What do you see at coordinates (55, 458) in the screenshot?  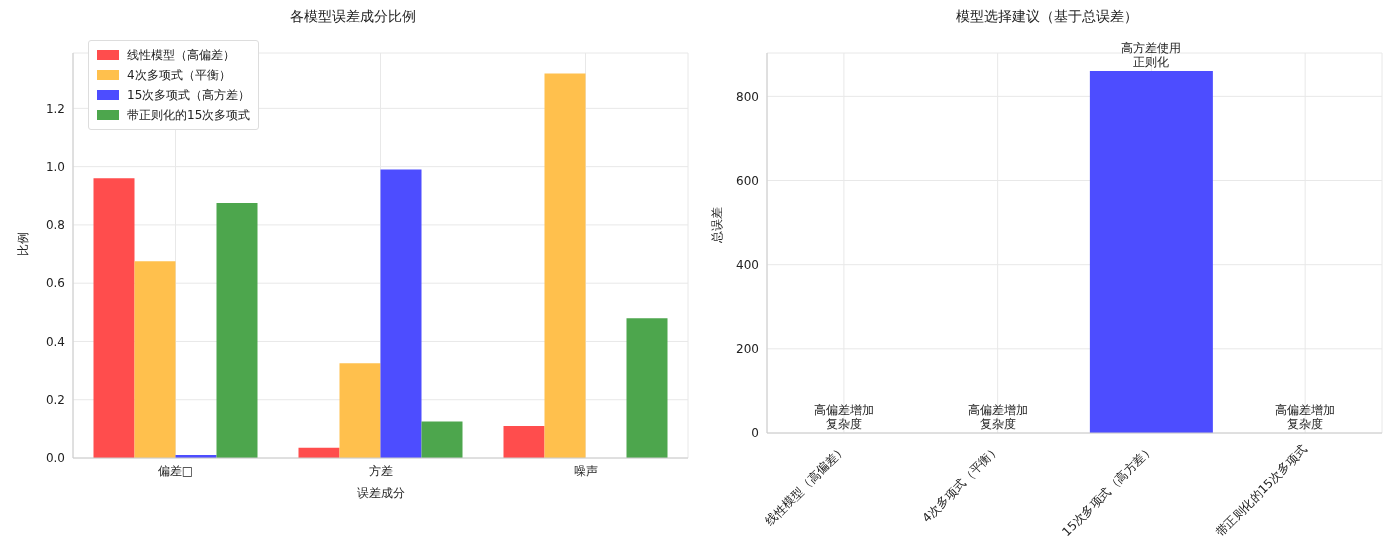 I see `y-tick-label: 0.0` at bounding box center [55, 458].